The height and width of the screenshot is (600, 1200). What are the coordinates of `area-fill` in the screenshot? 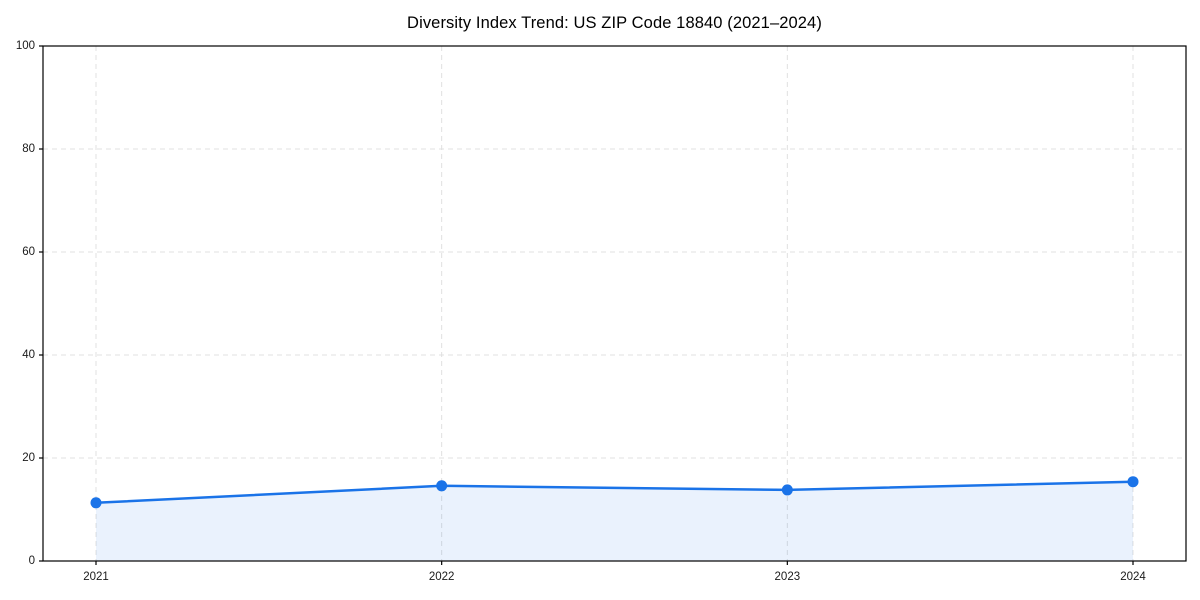 It's located at (614, 521).